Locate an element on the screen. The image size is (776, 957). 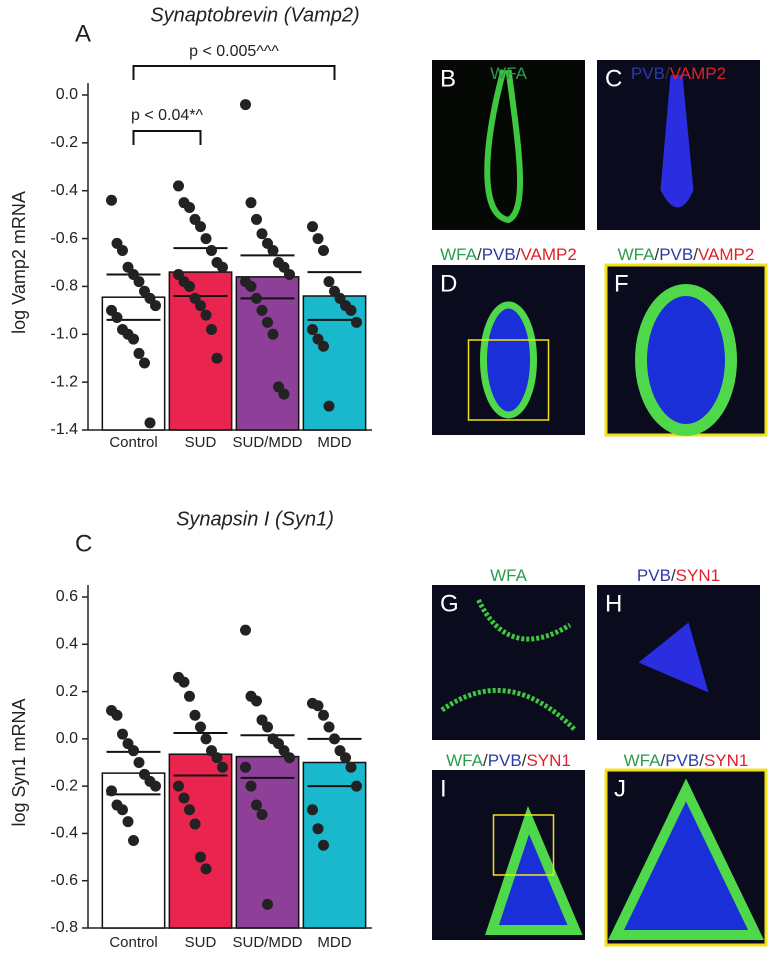
panel-letter: C is located at coordinates (613, 78).